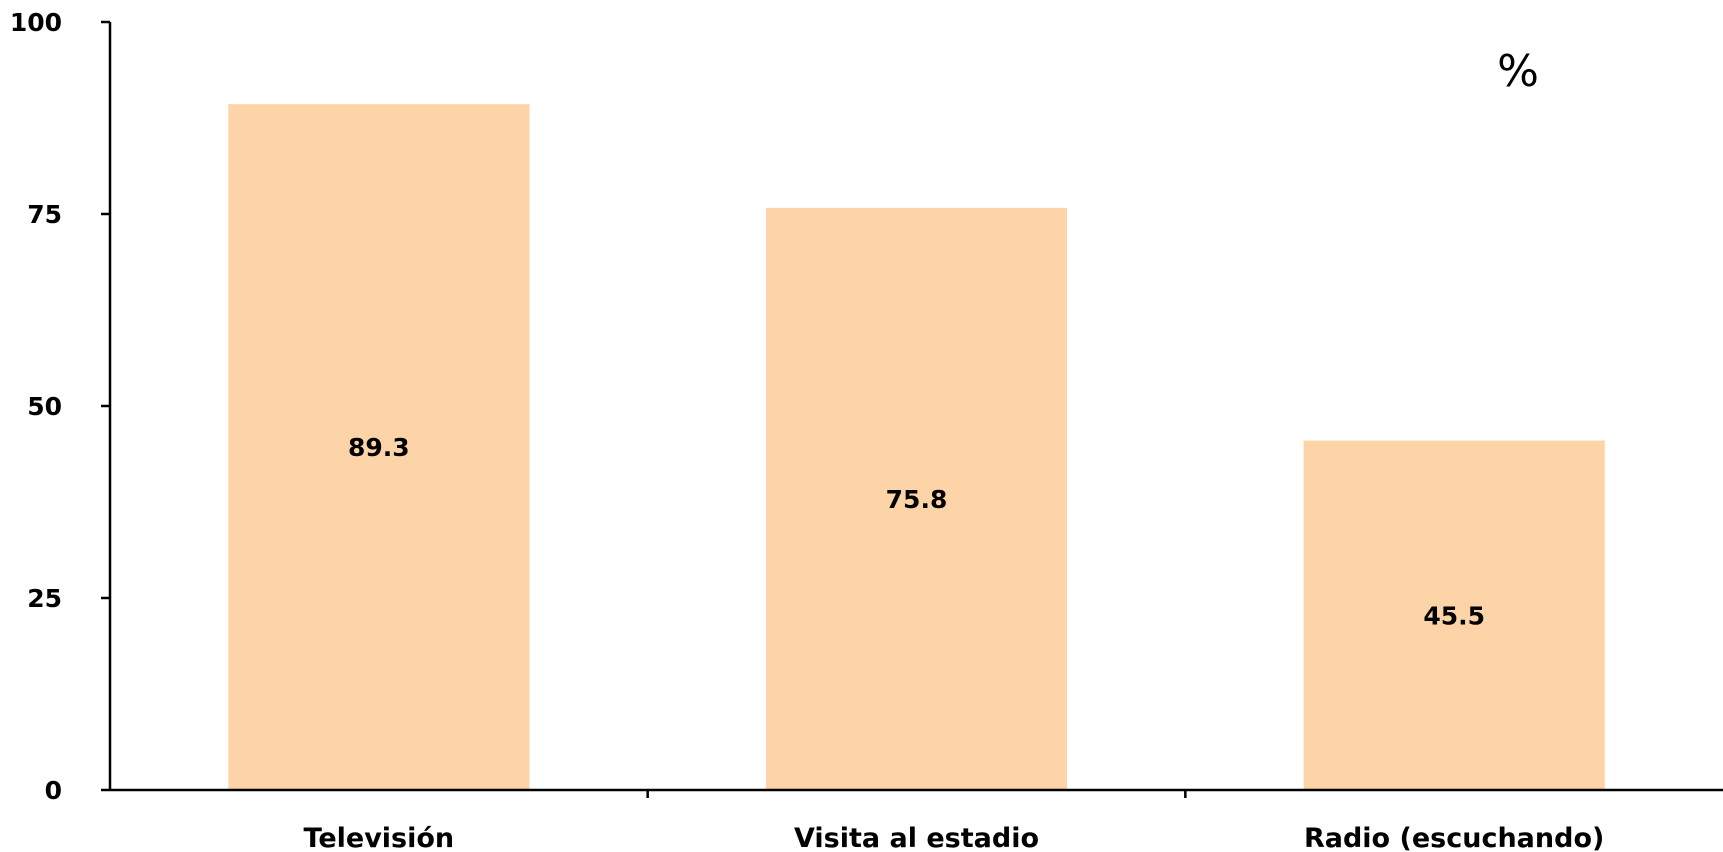 This screenshot has height=852, width=1723. I want to click on data-label-3: 45.5, so click(1454, 615).